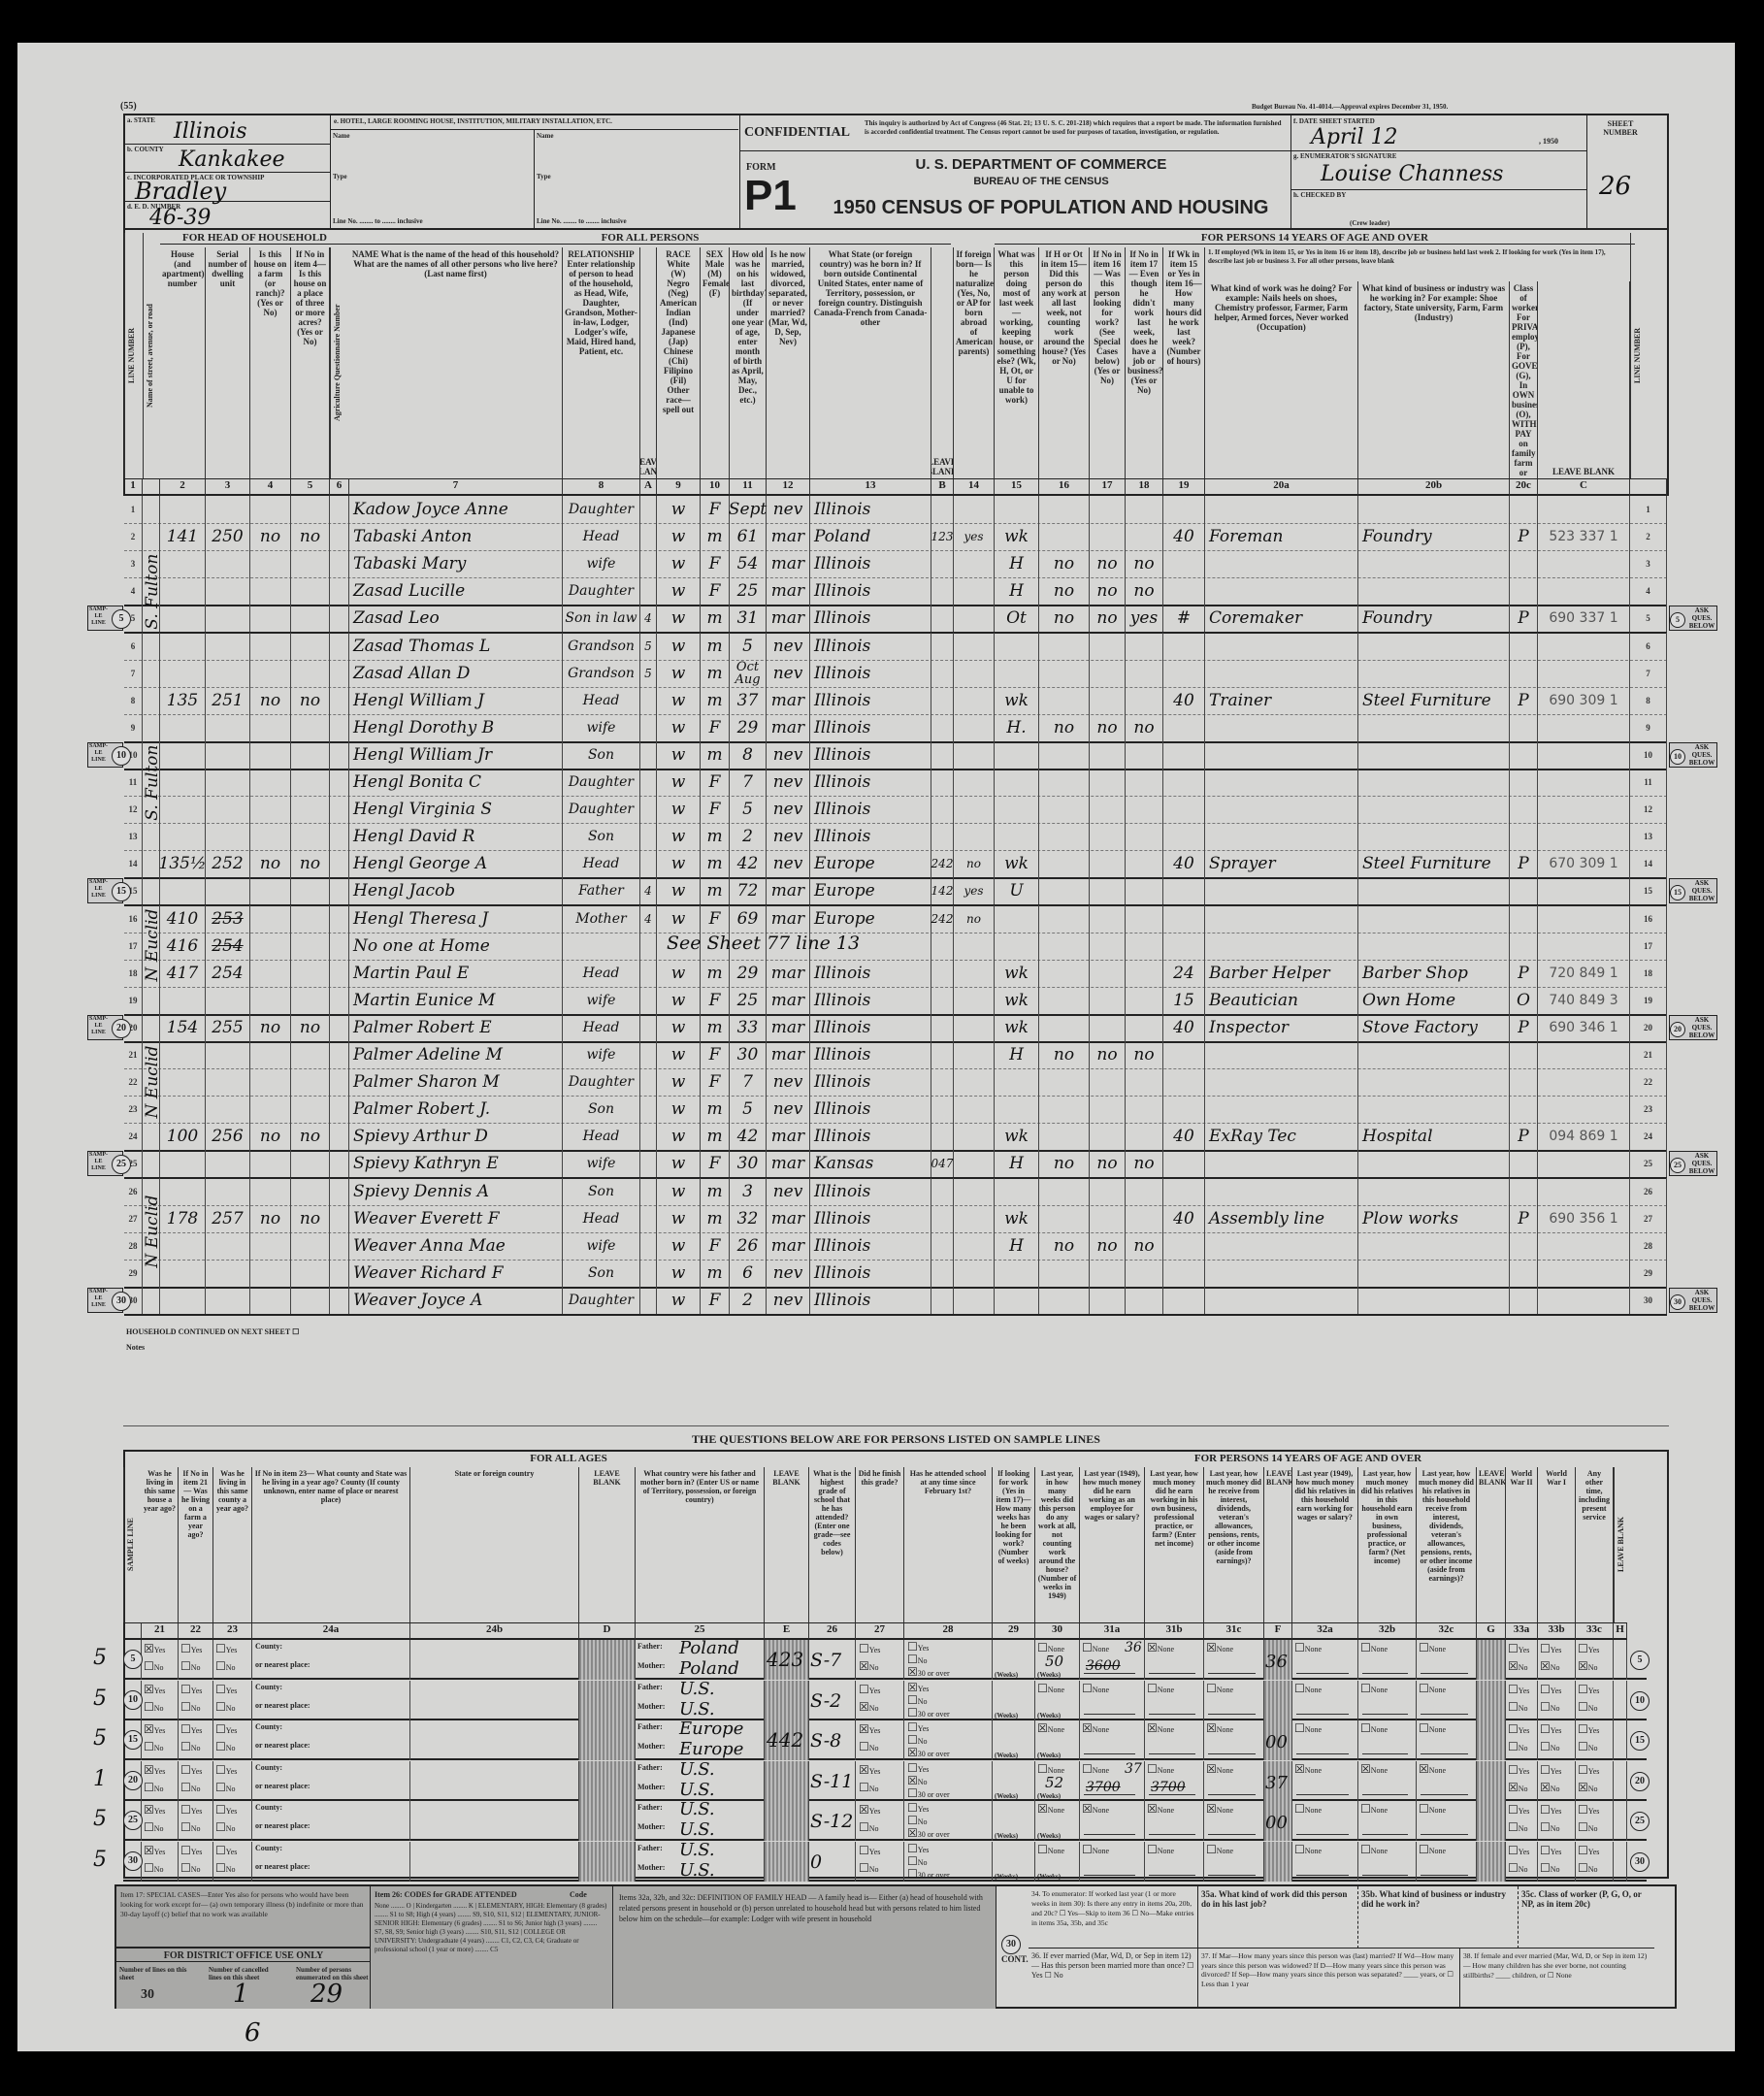 This screenshot has width=1764, height=2096. What do you see at coordinates (190, 1666) in the screenshot?
I see `q22-no: ☐No` at bounding box center [190, 1666].